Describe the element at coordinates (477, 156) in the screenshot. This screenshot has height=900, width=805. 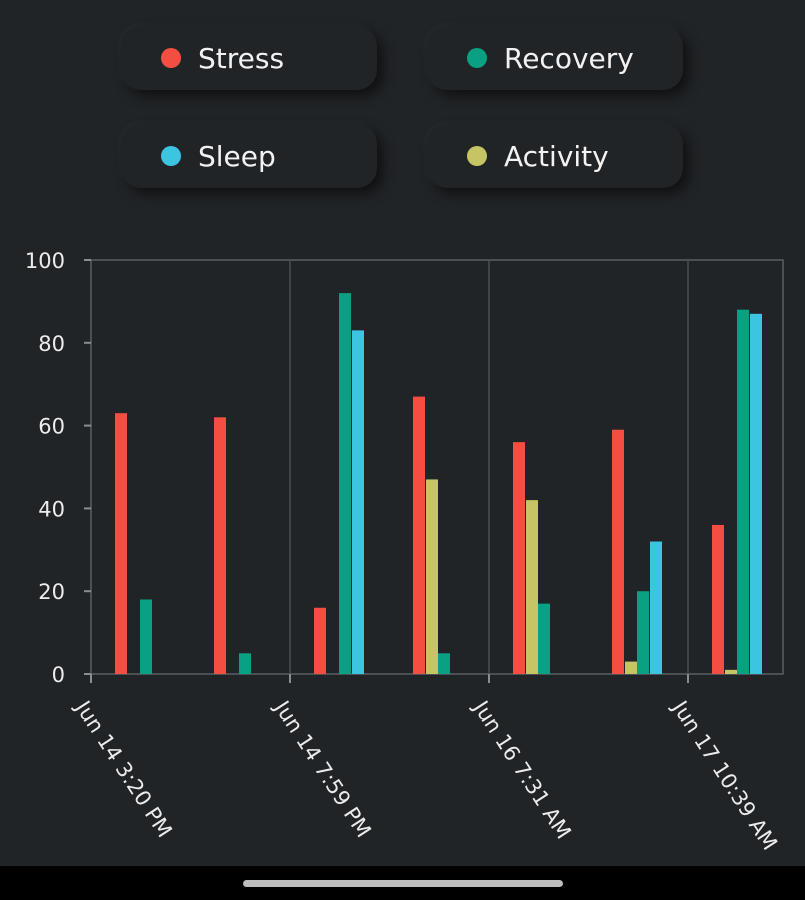
I see `activity-dot-icon` at that location.